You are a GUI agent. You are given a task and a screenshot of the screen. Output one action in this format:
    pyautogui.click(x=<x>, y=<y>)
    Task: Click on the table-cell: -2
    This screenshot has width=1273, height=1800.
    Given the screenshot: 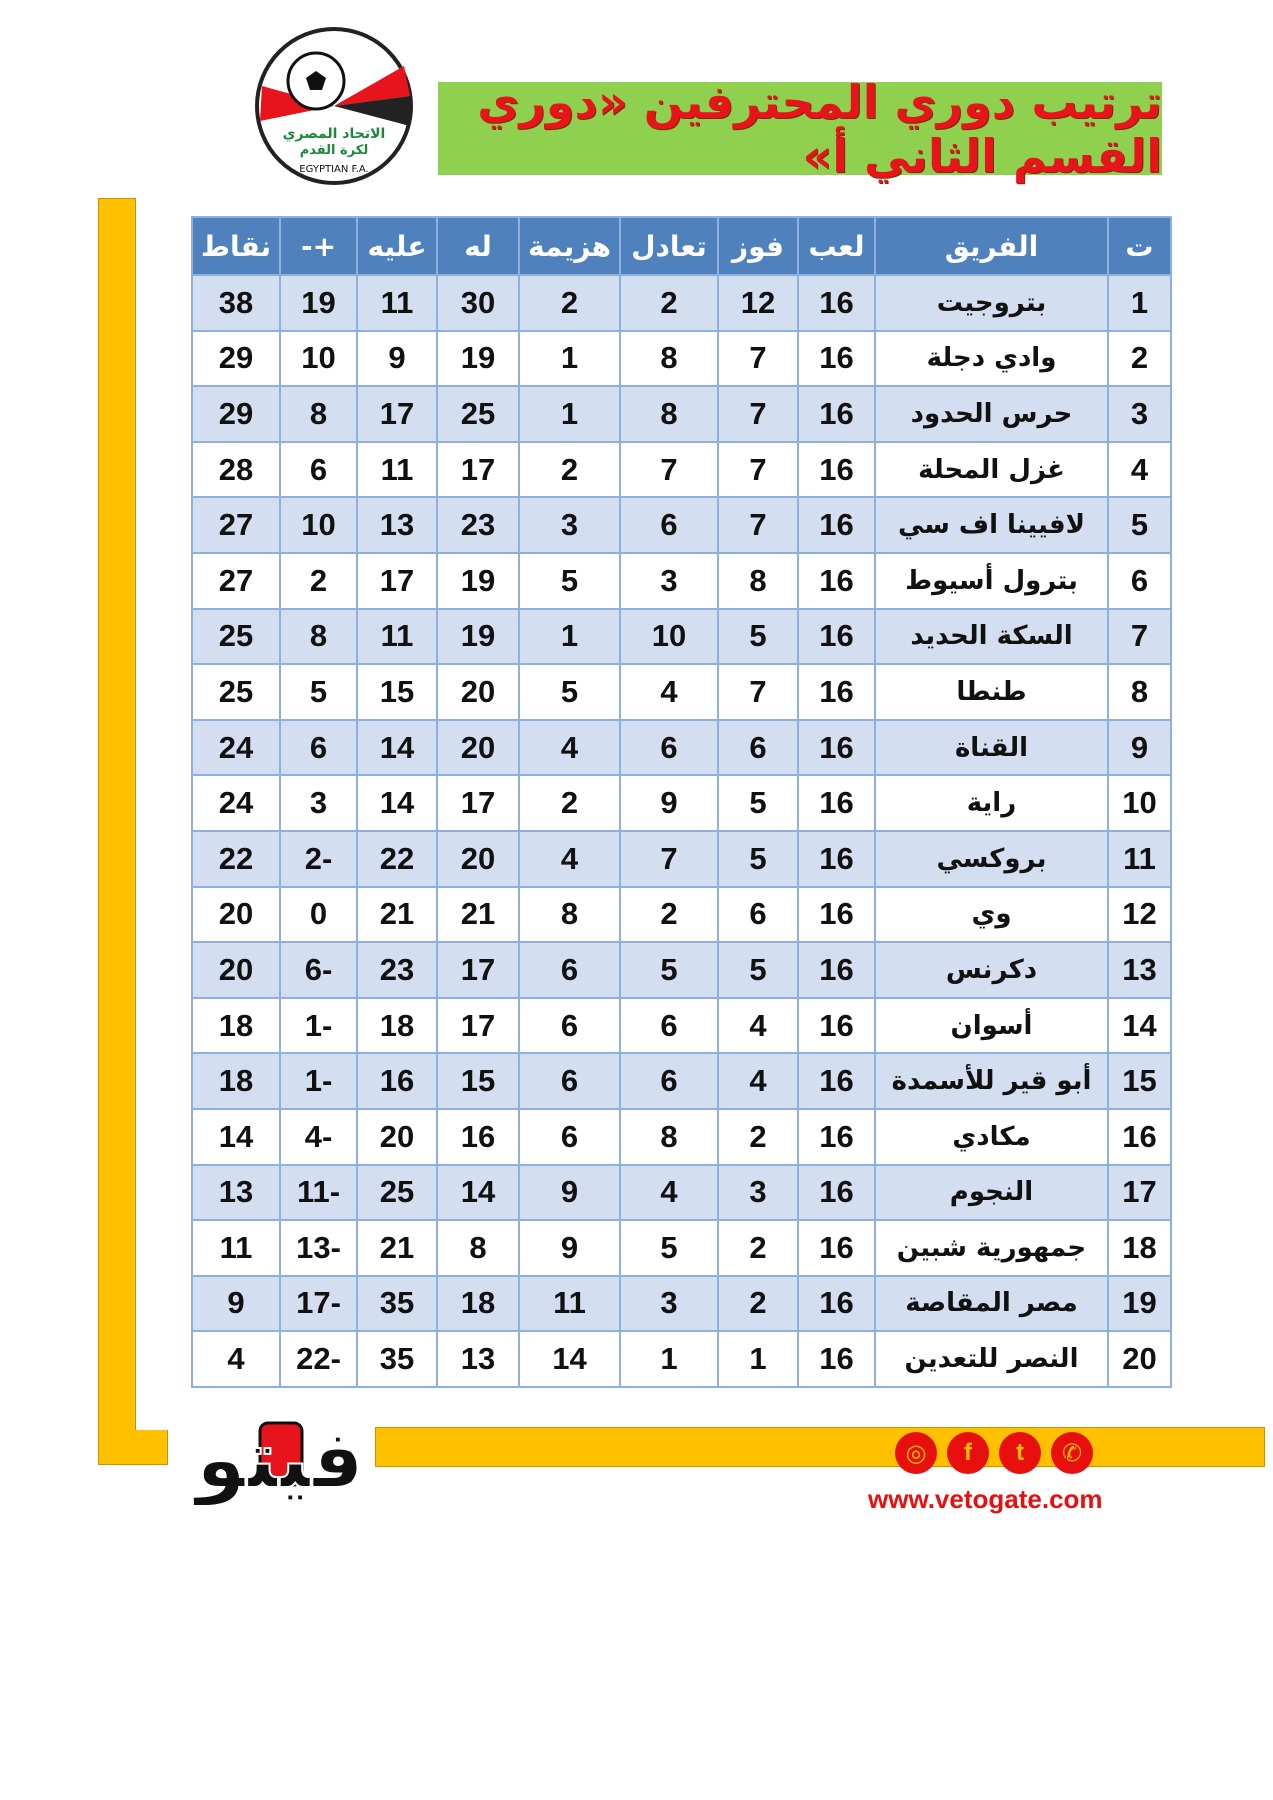 What is the action you would take?
    pyautogui.click(x=318, y=858)
    